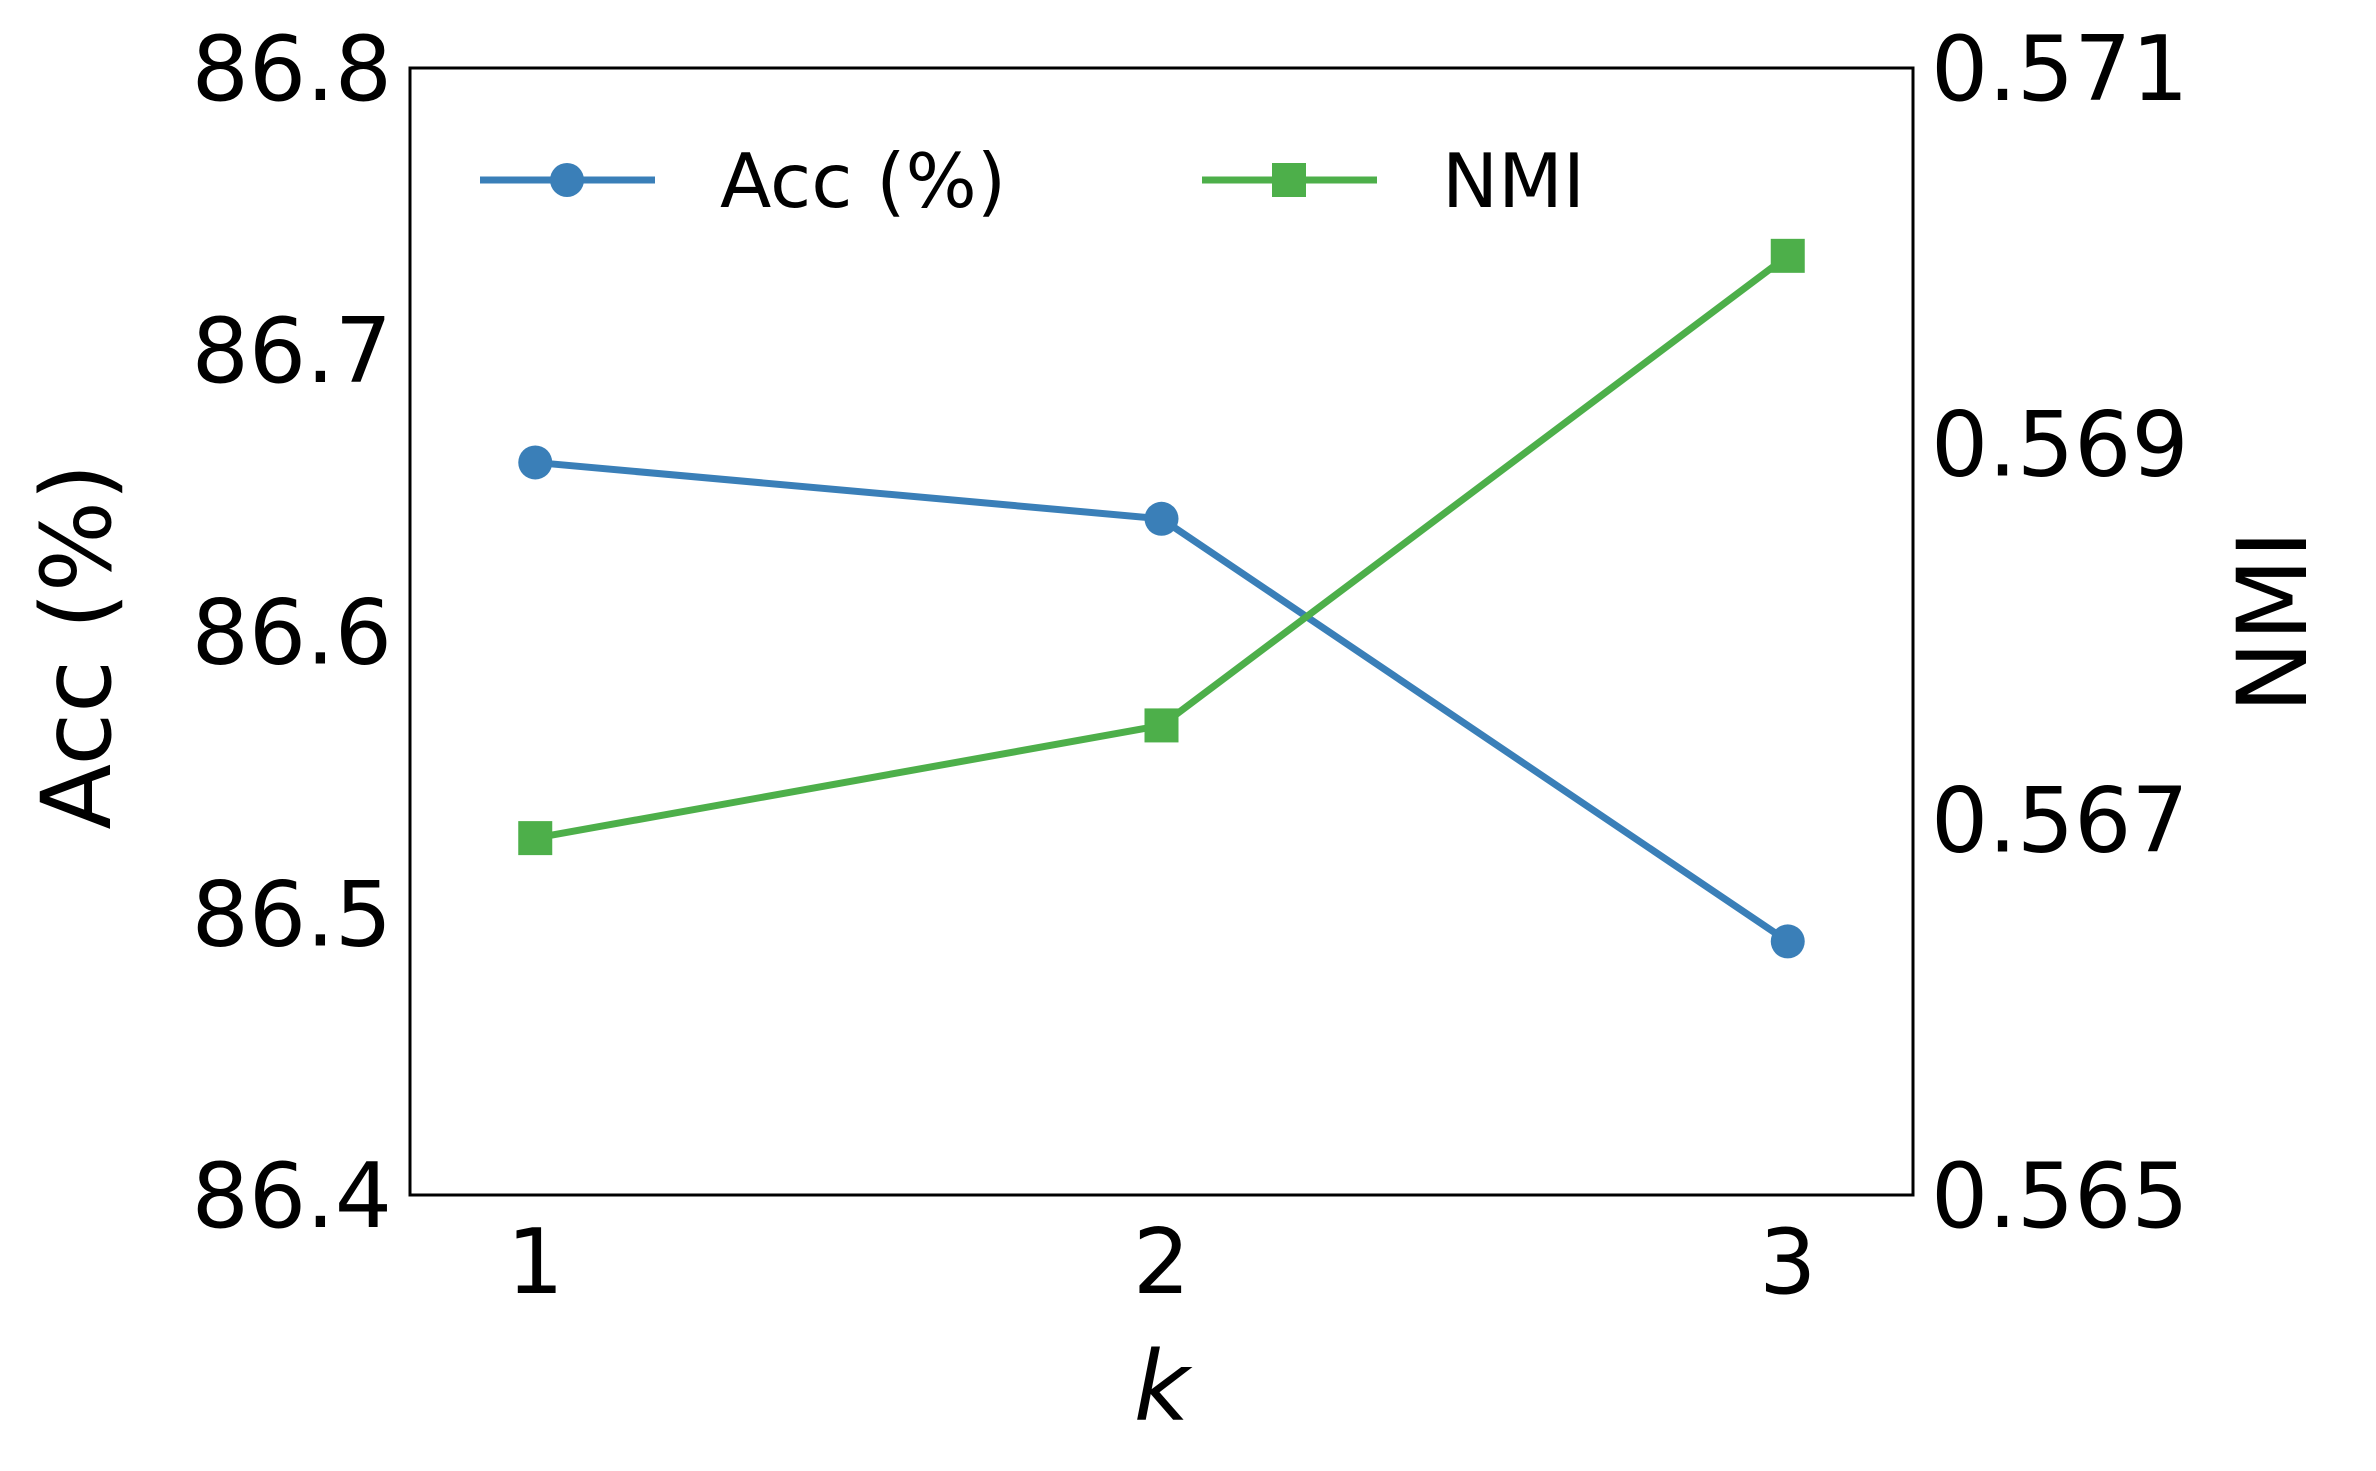 The height and width of the screenshot is (1471, 2376). What do you see at coordinates (292, 351) in the screenshot?
I see `y-left-tick-label: 86.7` at bounding box center [292, 351].